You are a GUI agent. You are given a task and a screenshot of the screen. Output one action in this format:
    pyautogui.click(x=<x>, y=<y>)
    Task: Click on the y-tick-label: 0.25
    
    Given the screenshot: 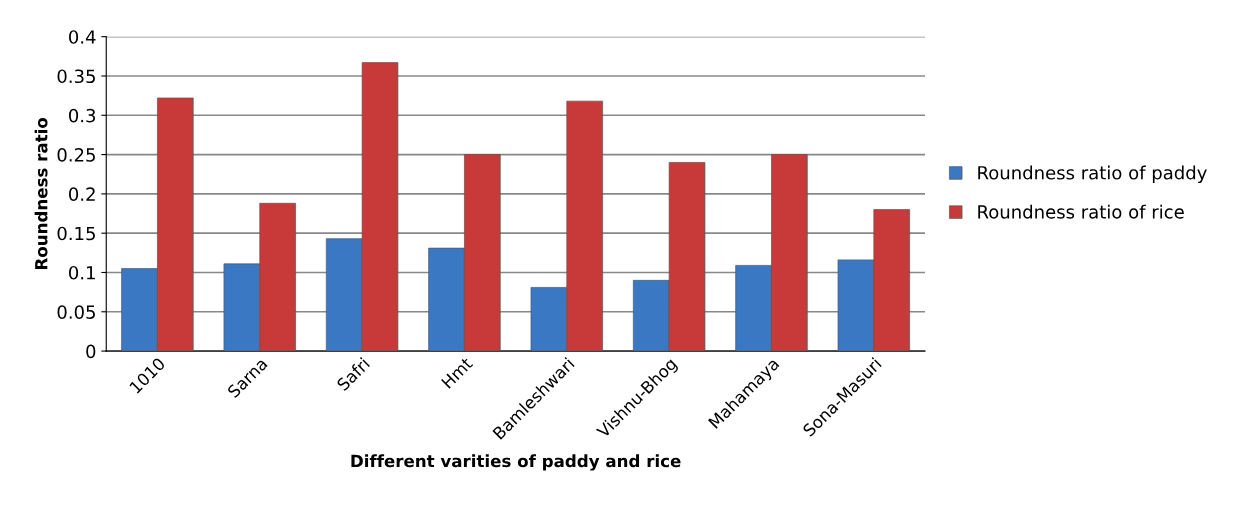 What is the action you would take?
    pyautogui.click(x=76, y=155)
    